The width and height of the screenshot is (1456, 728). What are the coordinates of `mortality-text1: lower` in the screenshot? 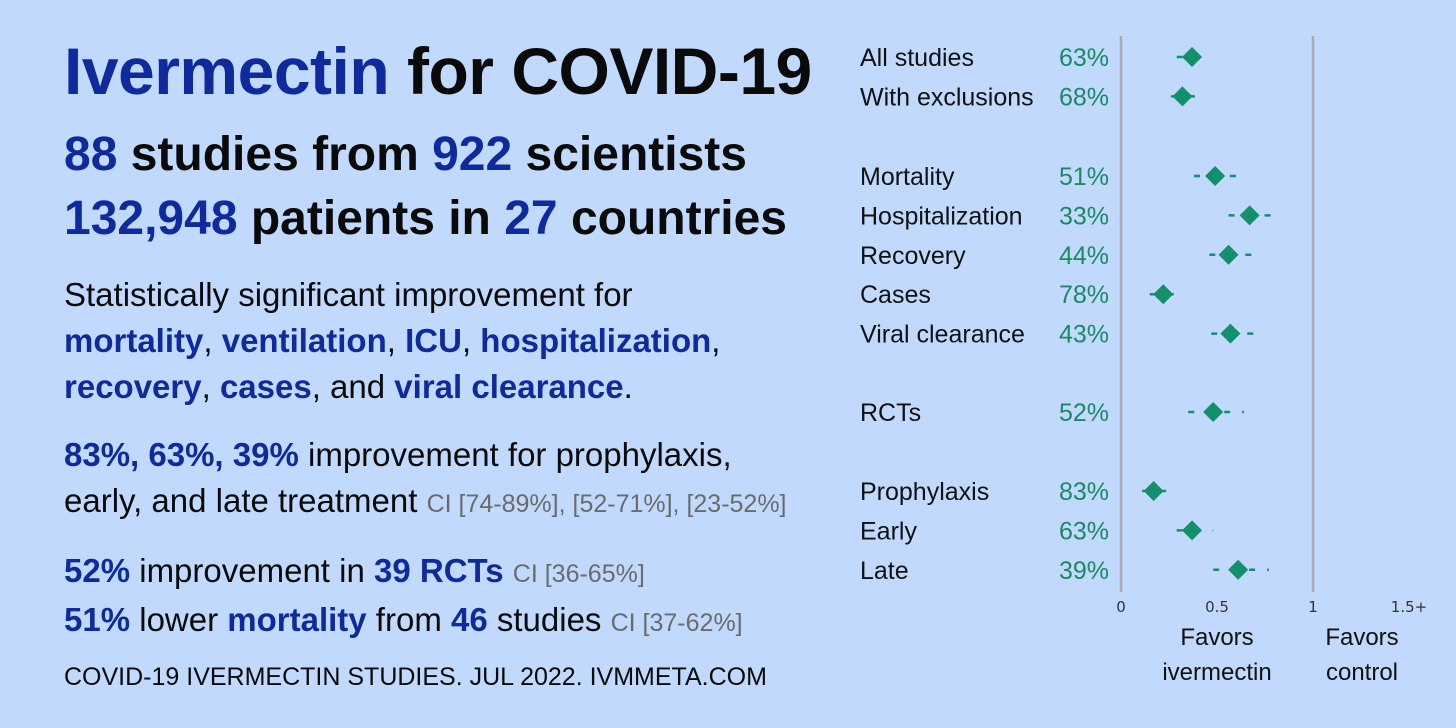 It's located at (179, 619).